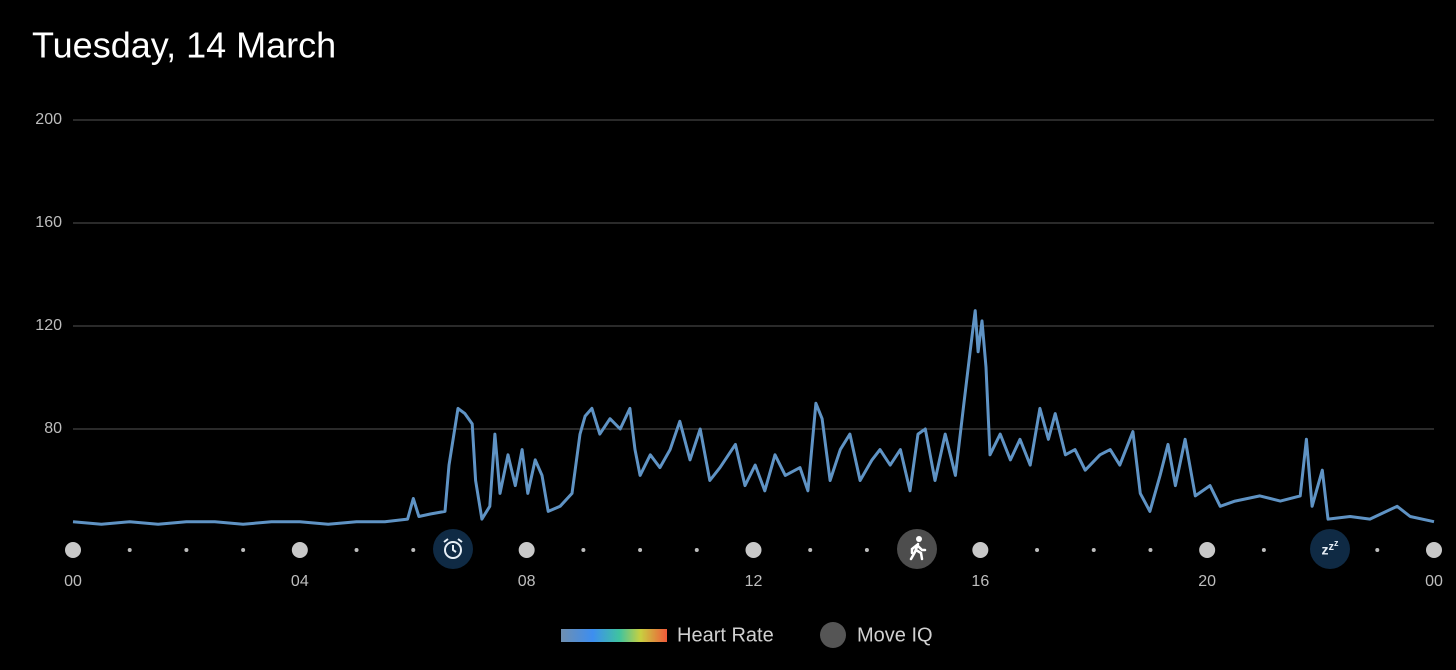  What do you see at coordinates (453, 549) in the screenshot?
I see `alarm-icon` at bounding box center [453, 549].